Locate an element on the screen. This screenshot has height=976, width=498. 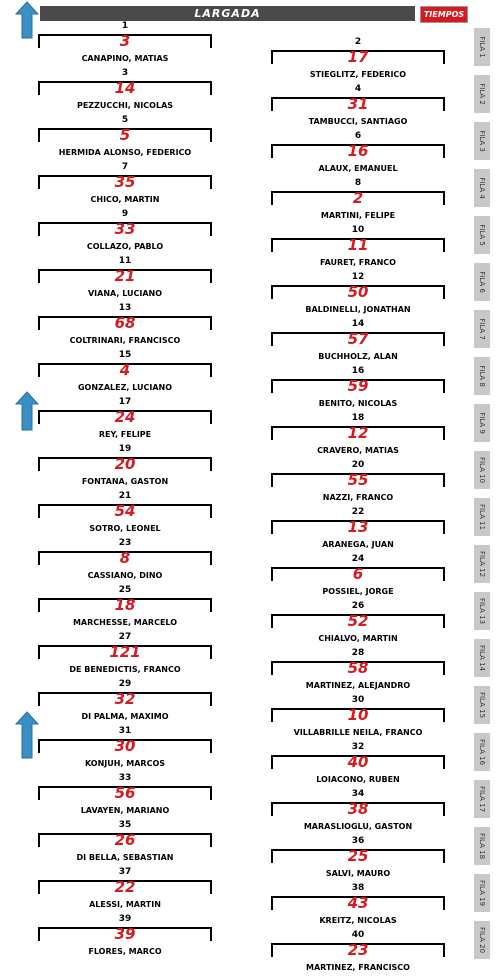
driver-name: VILLABRILLE NEILA, FRANCO is located at coordinates (358, 732).